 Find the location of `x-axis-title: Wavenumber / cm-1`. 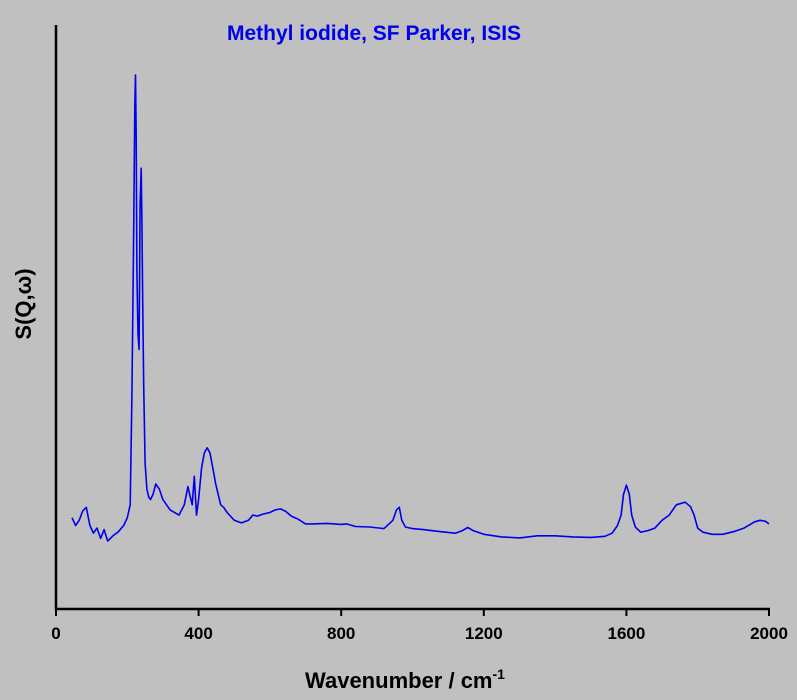

x-axis-title: Wavenumber / cm-1 is located at coordinates (405, 679).